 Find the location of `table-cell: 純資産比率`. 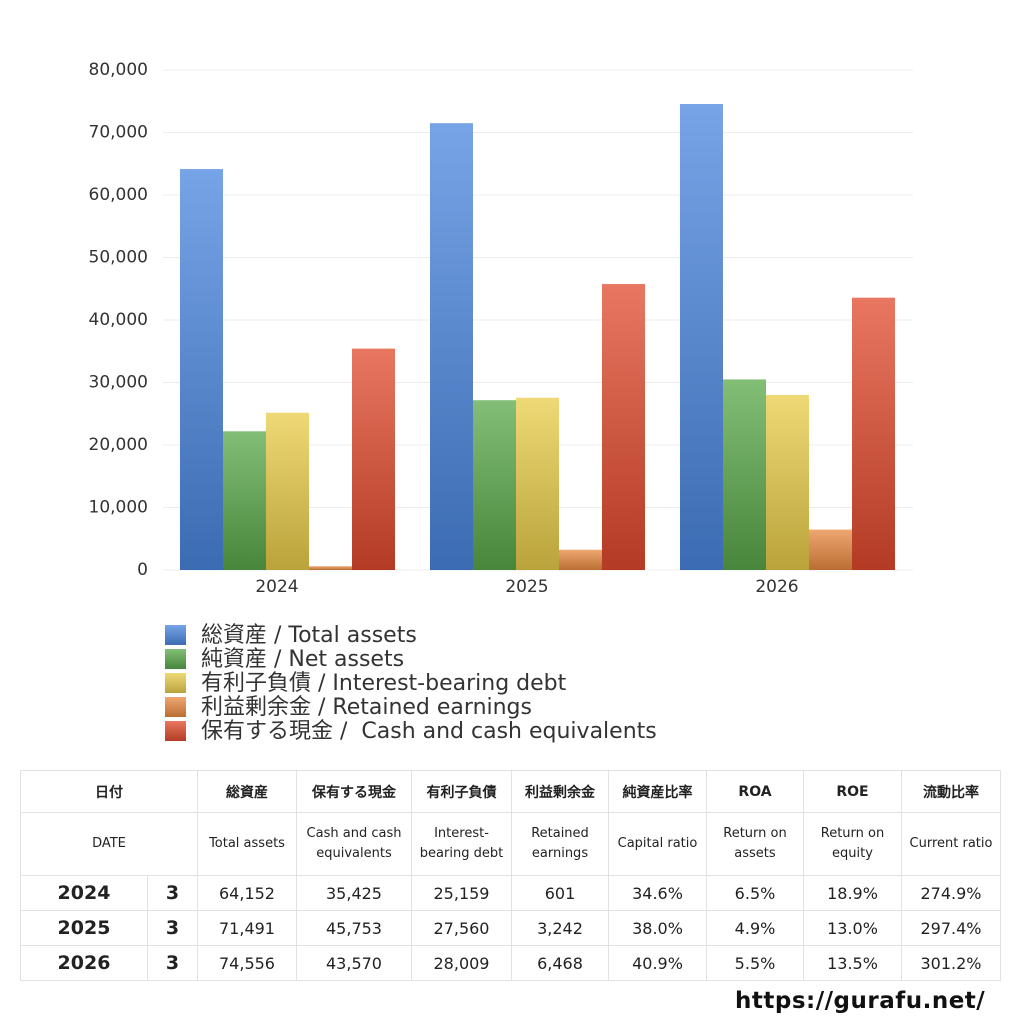

table-cell: 純資産比率 is located at coordinates (657, 791).